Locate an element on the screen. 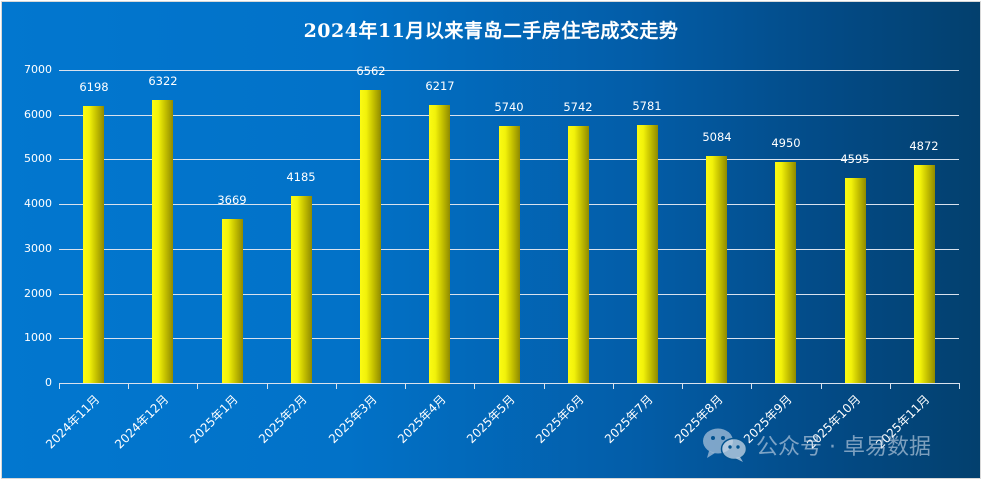 Image resolution: width=982 pixels, height=481 pixels. x-category-label: 2025年4月 is located at coordinates (421, 419).